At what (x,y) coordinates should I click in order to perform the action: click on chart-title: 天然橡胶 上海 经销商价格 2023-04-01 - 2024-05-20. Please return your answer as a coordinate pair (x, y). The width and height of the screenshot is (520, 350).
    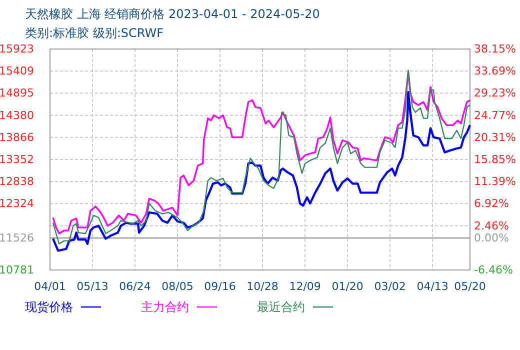
    Looking at the image, I should click on (172, 14).